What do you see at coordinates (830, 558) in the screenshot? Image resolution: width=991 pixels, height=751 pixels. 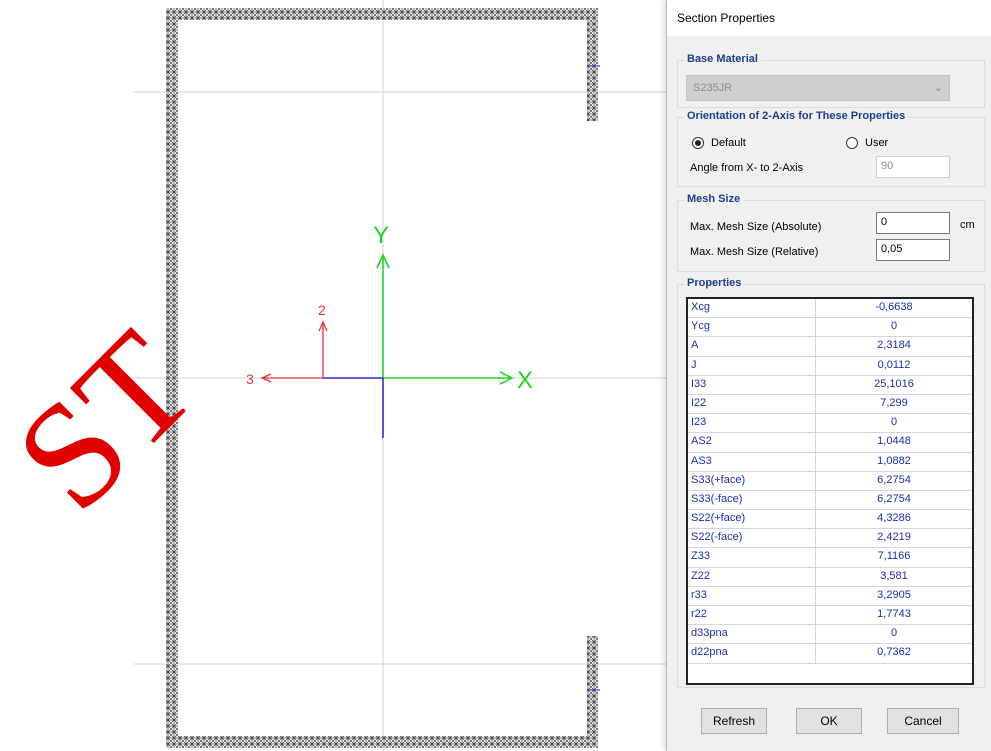 I see `table-row: Z33 7,1166` at bounding box center [830, 558].